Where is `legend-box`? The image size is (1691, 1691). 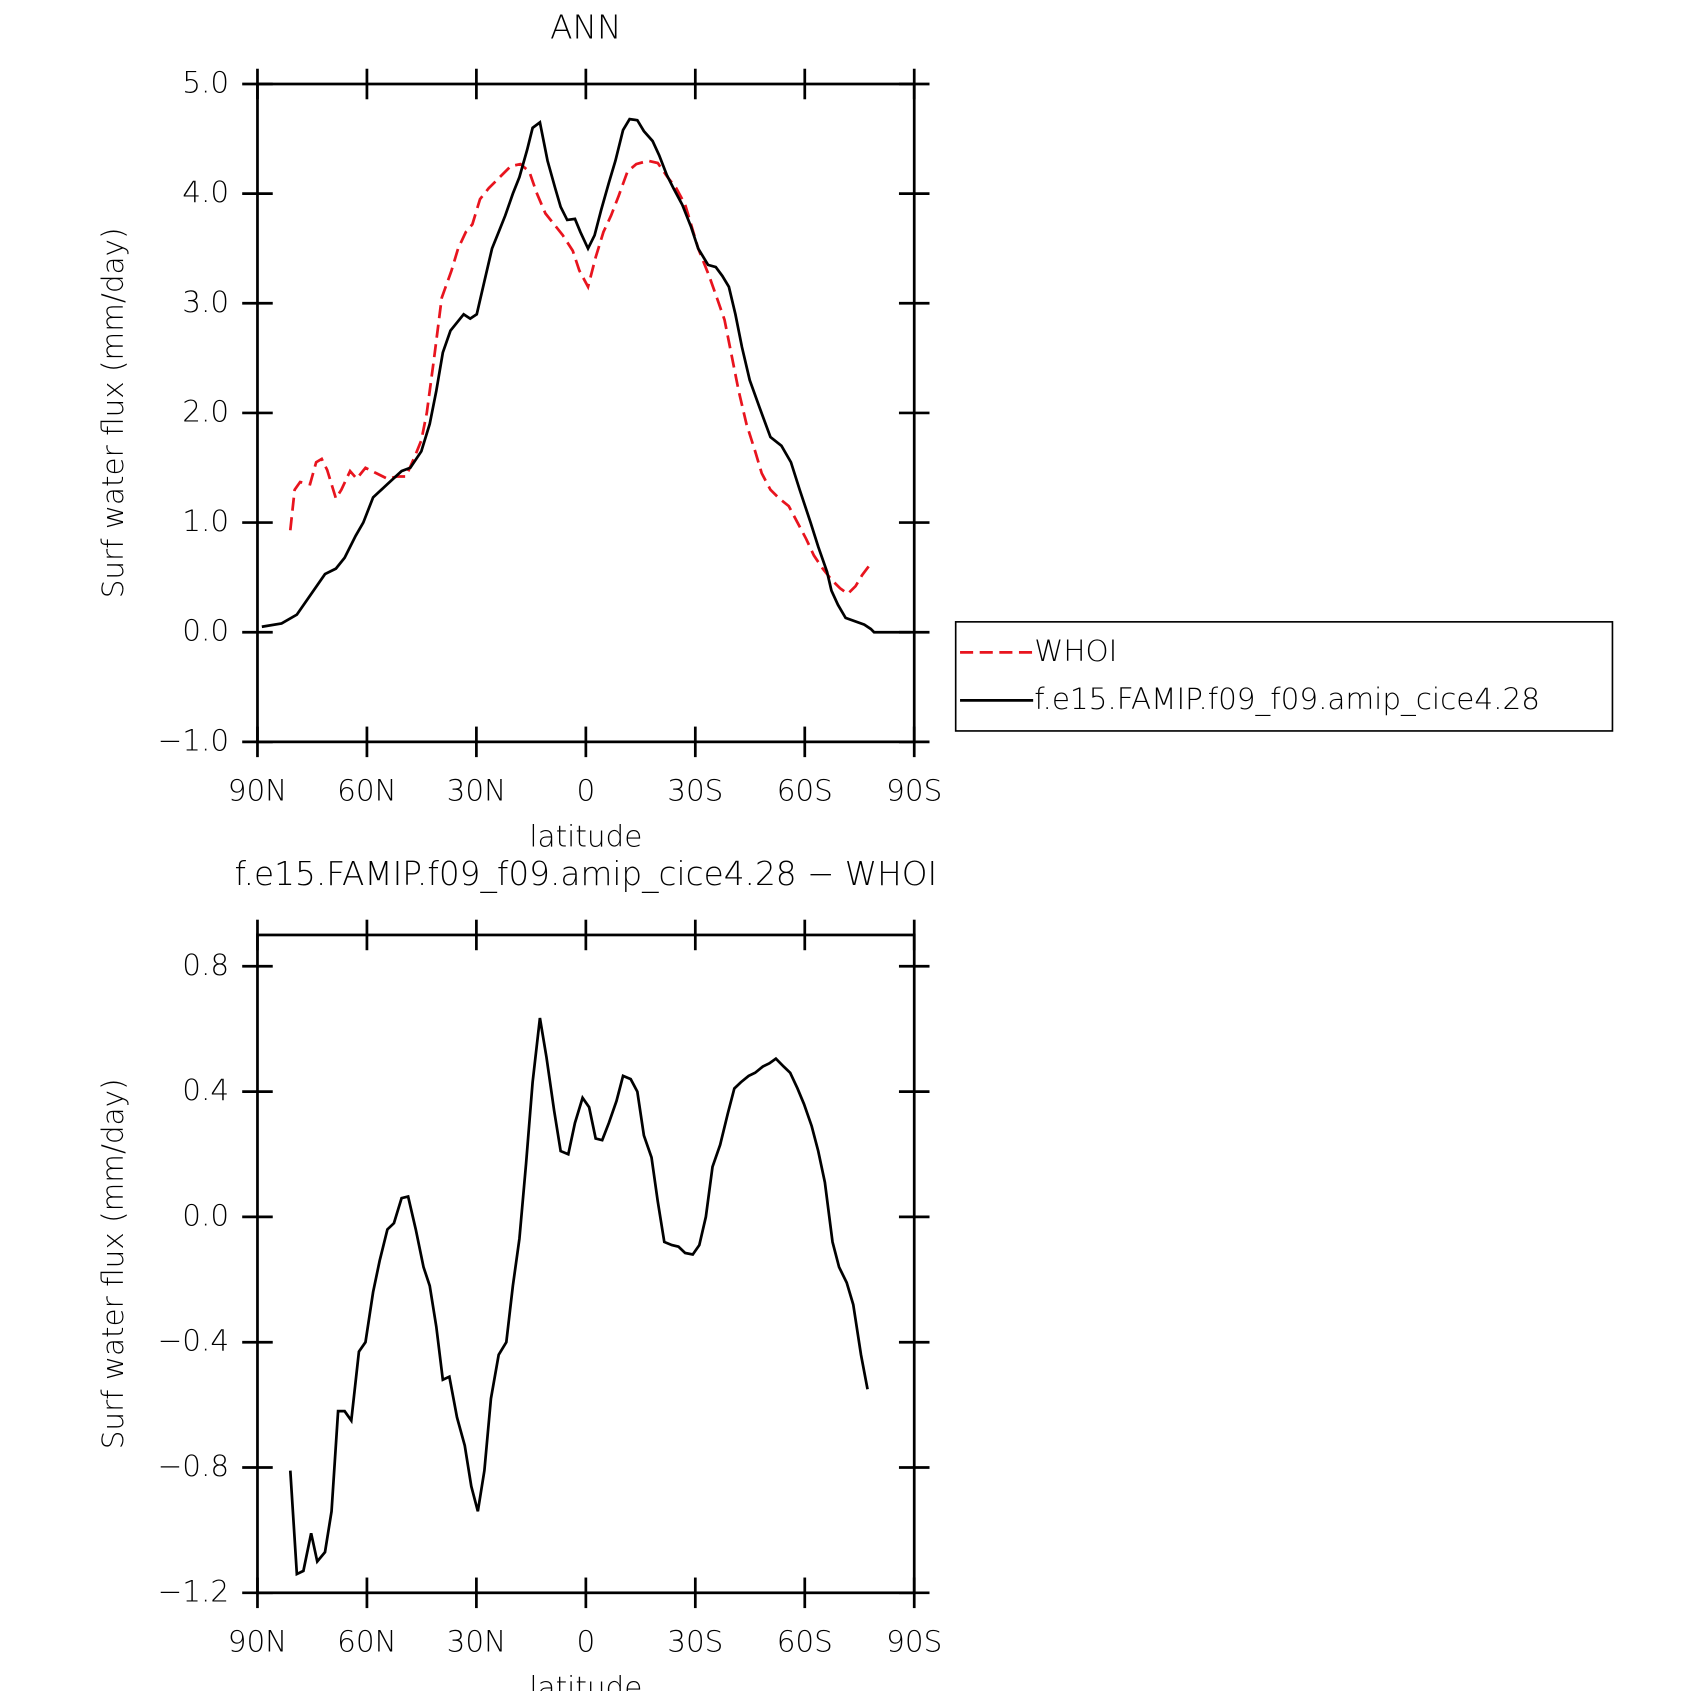 legend-box is located at coordinates (1284, 676).